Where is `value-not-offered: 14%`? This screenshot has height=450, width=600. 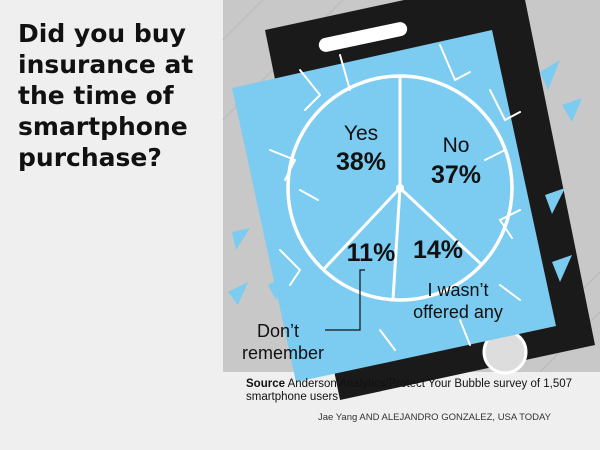
value-not-offered: 14% is located at coordinates (438, 250).